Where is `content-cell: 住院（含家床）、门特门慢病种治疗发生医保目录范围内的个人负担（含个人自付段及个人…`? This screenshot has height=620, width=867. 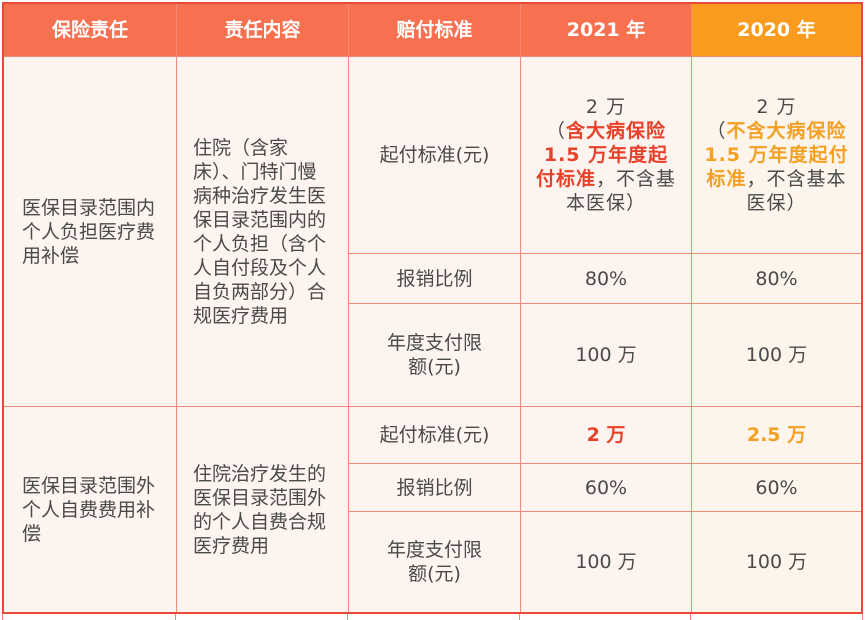 content-cell: 住院（含家床）、门特门慢病种治疗发生医保目录范围内的个人负担（含个人自付段及个人… is located at coordinates (263, 232).